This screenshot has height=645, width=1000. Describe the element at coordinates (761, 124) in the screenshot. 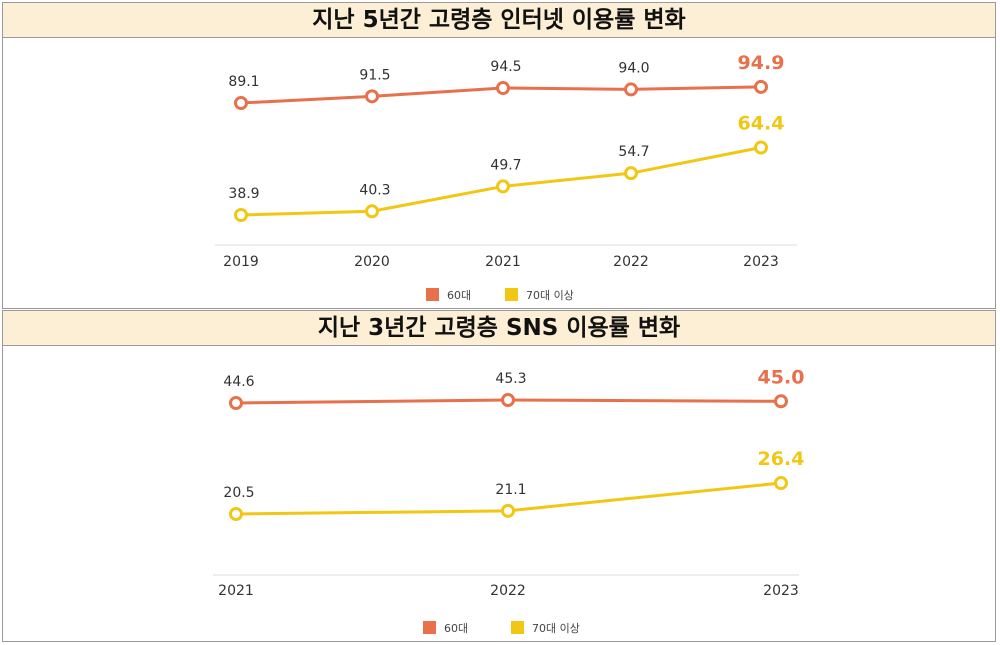

I see `data-label: 64.4` at that location.